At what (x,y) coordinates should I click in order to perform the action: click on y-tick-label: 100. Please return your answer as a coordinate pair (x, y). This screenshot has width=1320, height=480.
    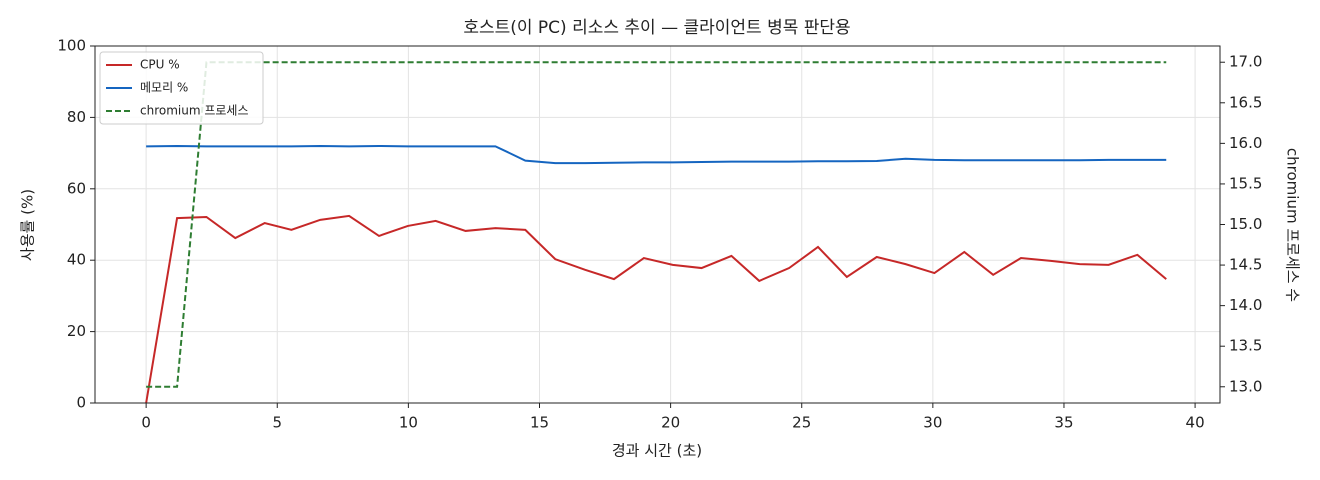
    Looking at the image, I should click on (71, 46).